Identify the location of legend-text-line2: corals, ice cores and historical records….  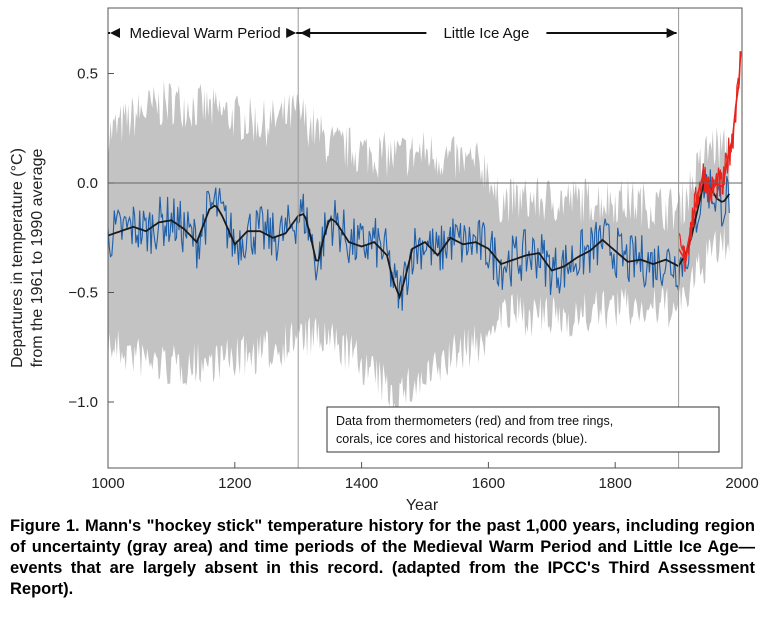
(462, 439).